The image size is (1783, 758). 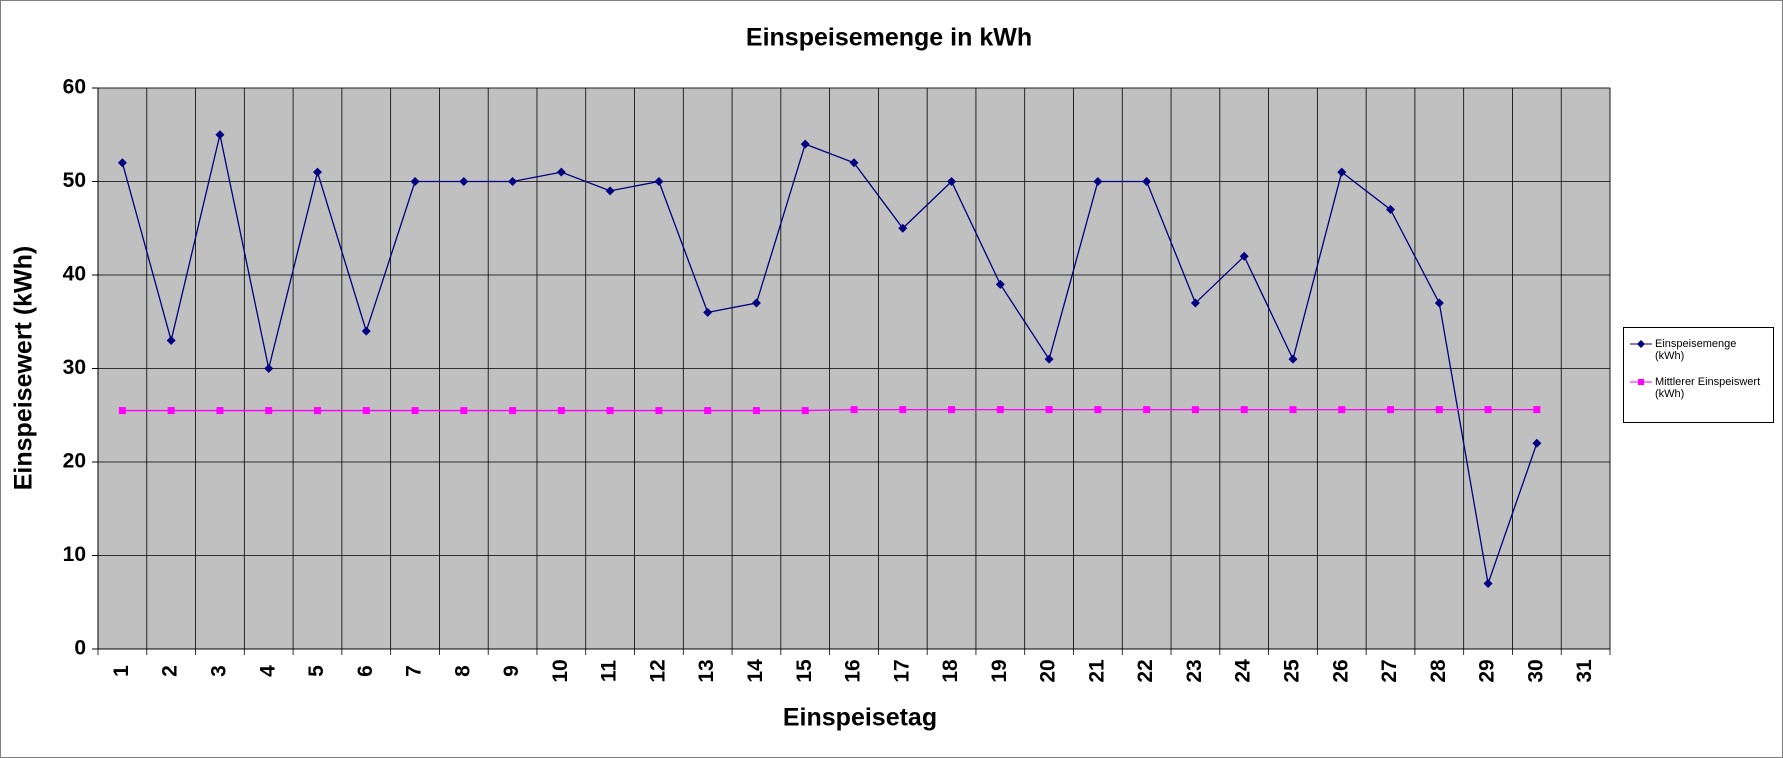 I want to click on x-tick-label: 25, so click(x=1292, y=671).